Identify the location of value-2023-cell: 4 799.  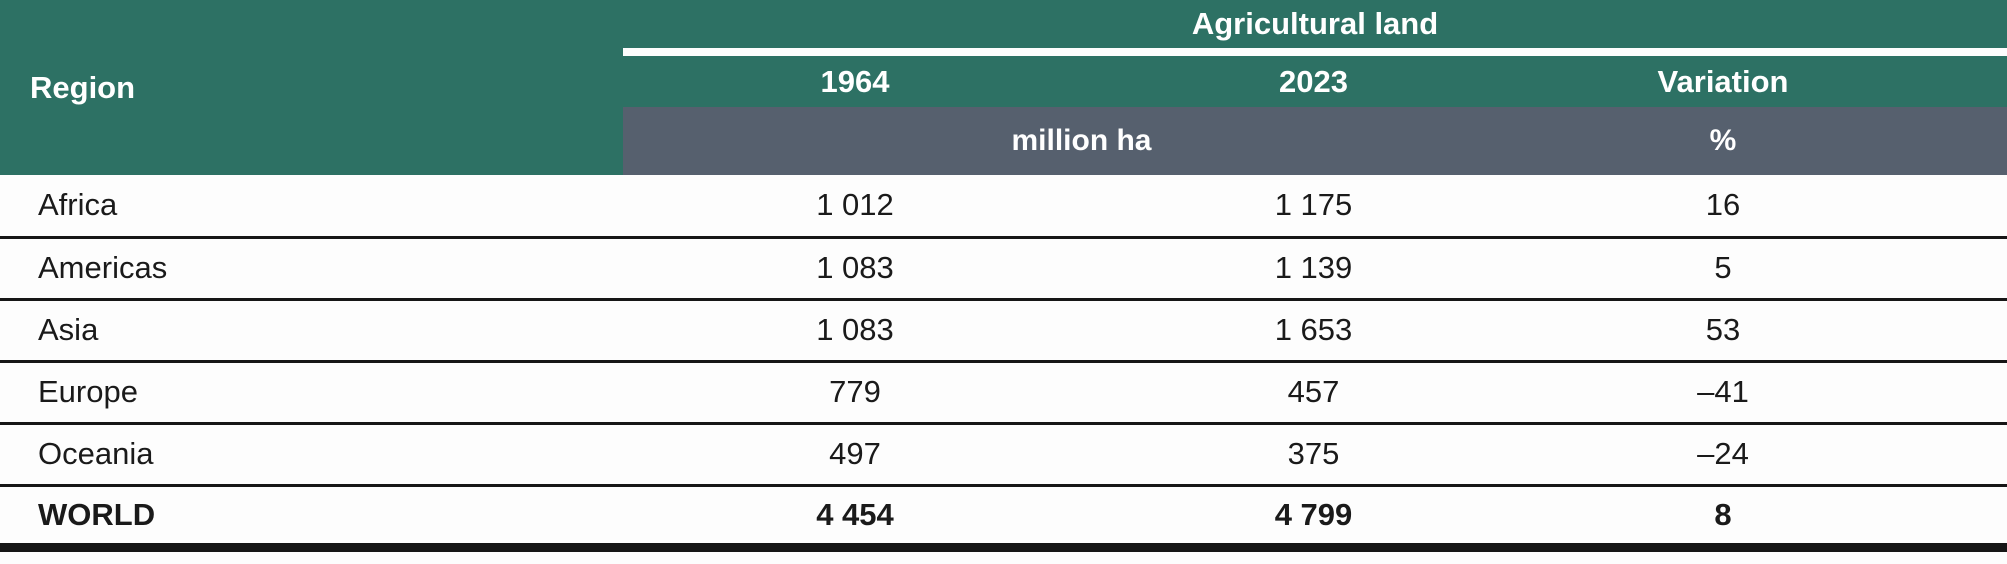
(1313, 515).